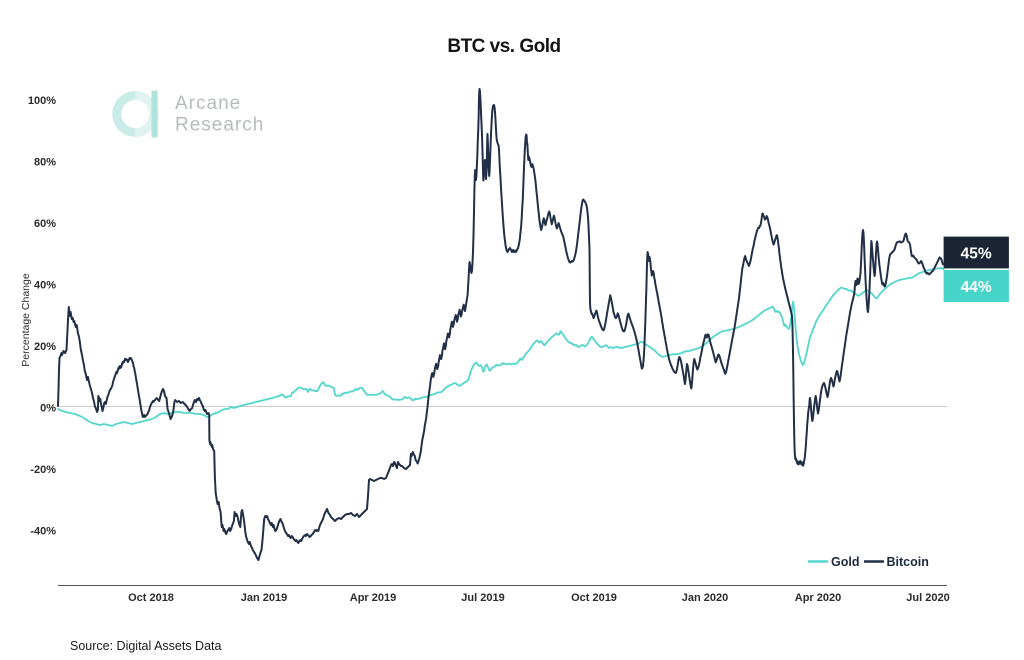 The image size is (1024, 660). I want to click on svg-text: Arcane, so click(208, 103).